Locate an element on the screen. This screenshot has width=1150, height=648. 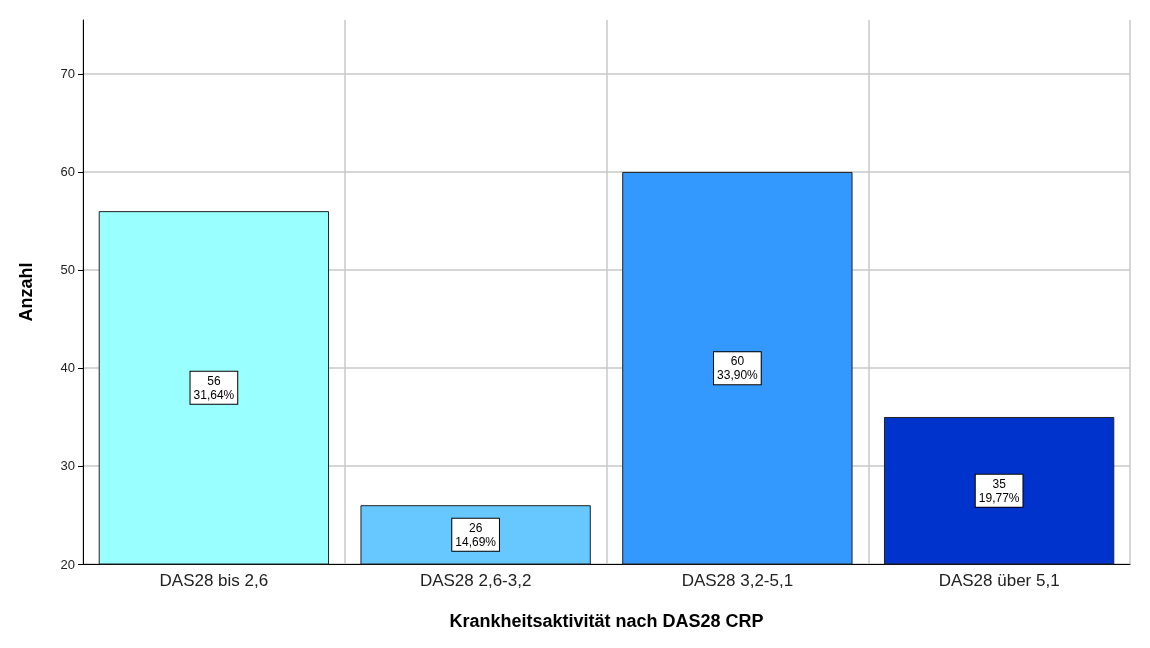
x-tick-label: DAS28 2,6-3,2 is located at coordinates (475, 580).